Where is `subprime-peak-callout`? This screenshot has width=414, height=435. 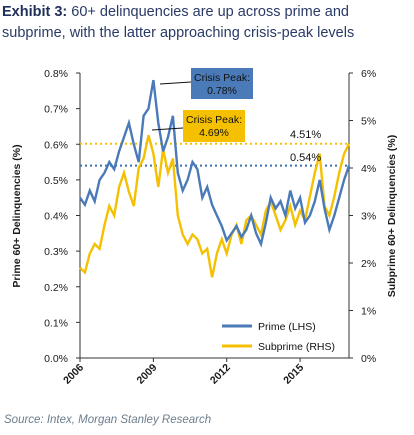 subprime-peak-callout is located at coordinates (214, 126).